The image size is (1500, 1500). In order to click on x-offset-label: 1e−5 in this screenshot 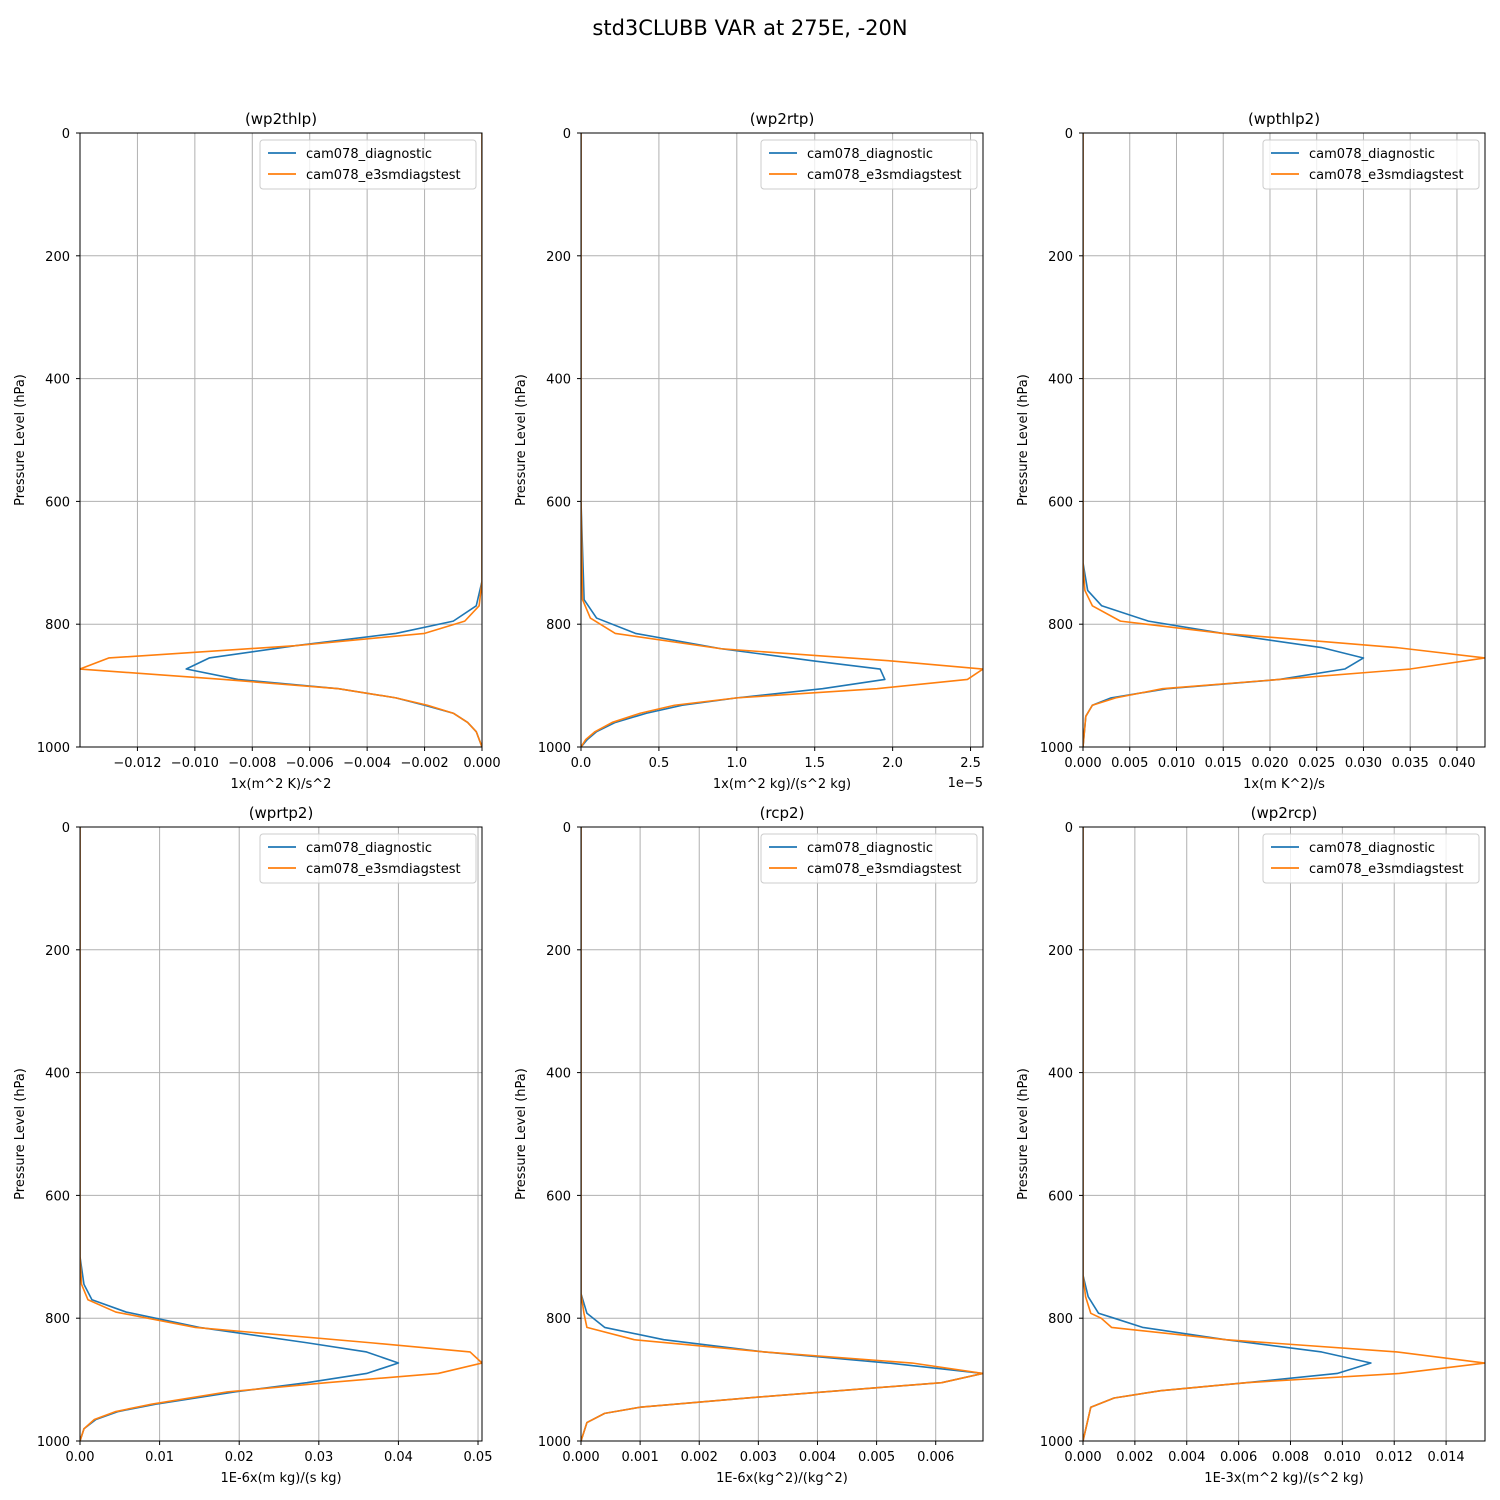, I will do `click(965, 783)`.